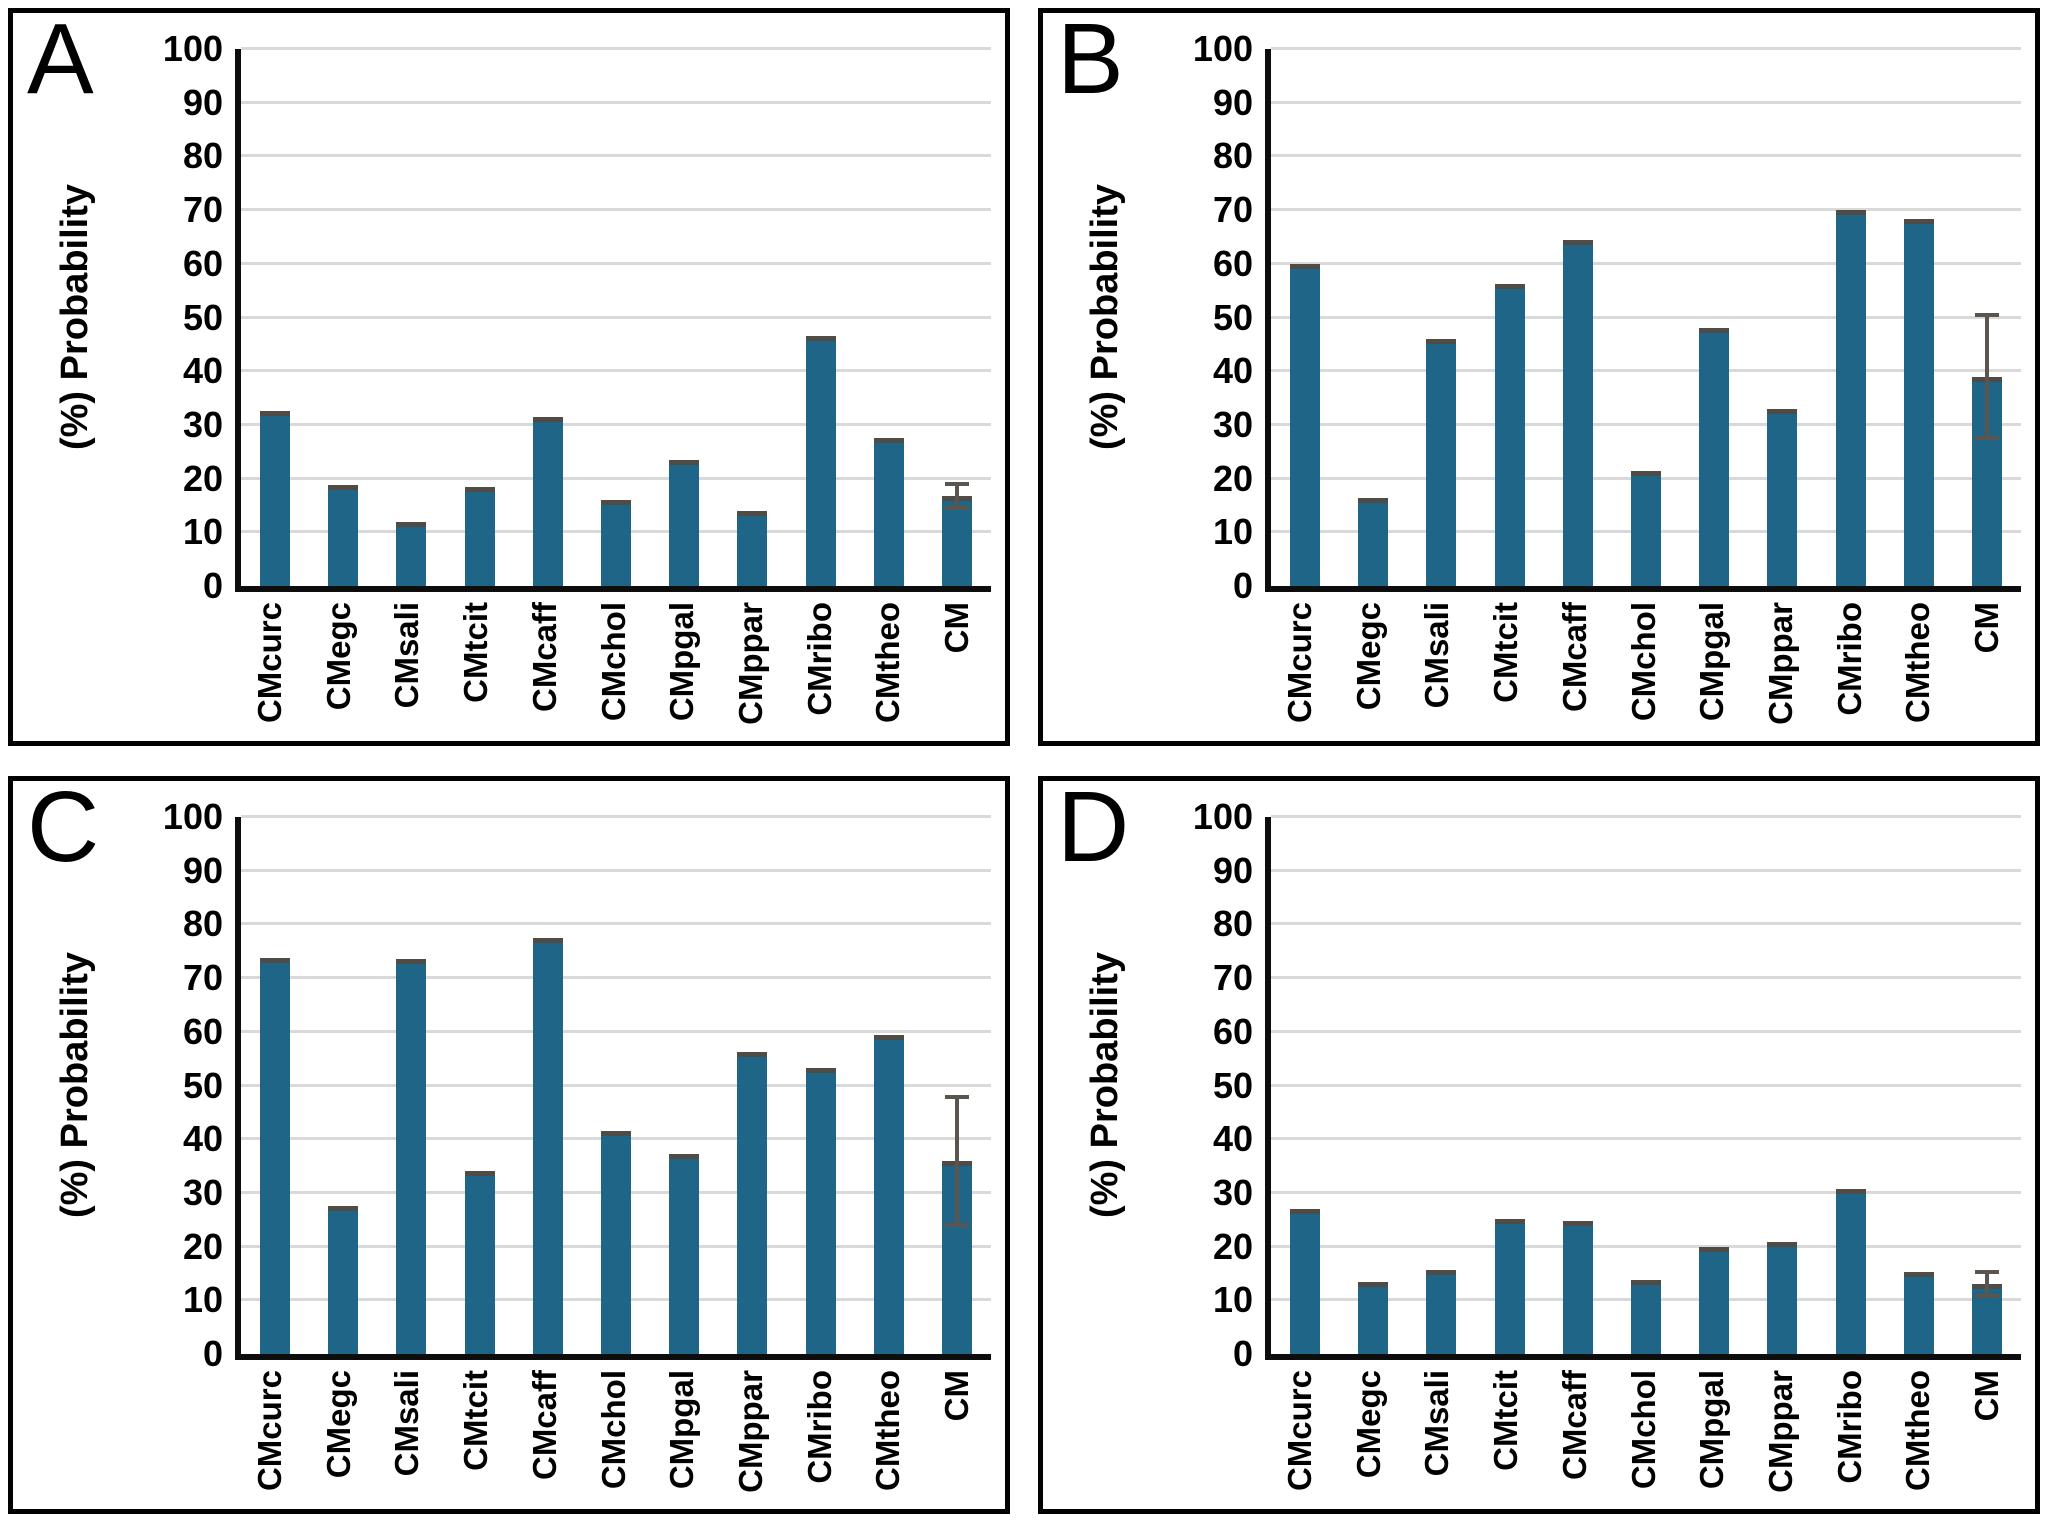 Image resolution: width=2048 pixels, height=1522 pixels. What do you see at coordinates (752, 548) in the screenshot?
I see `bar-CMppar` at bounding box center [752, 548].